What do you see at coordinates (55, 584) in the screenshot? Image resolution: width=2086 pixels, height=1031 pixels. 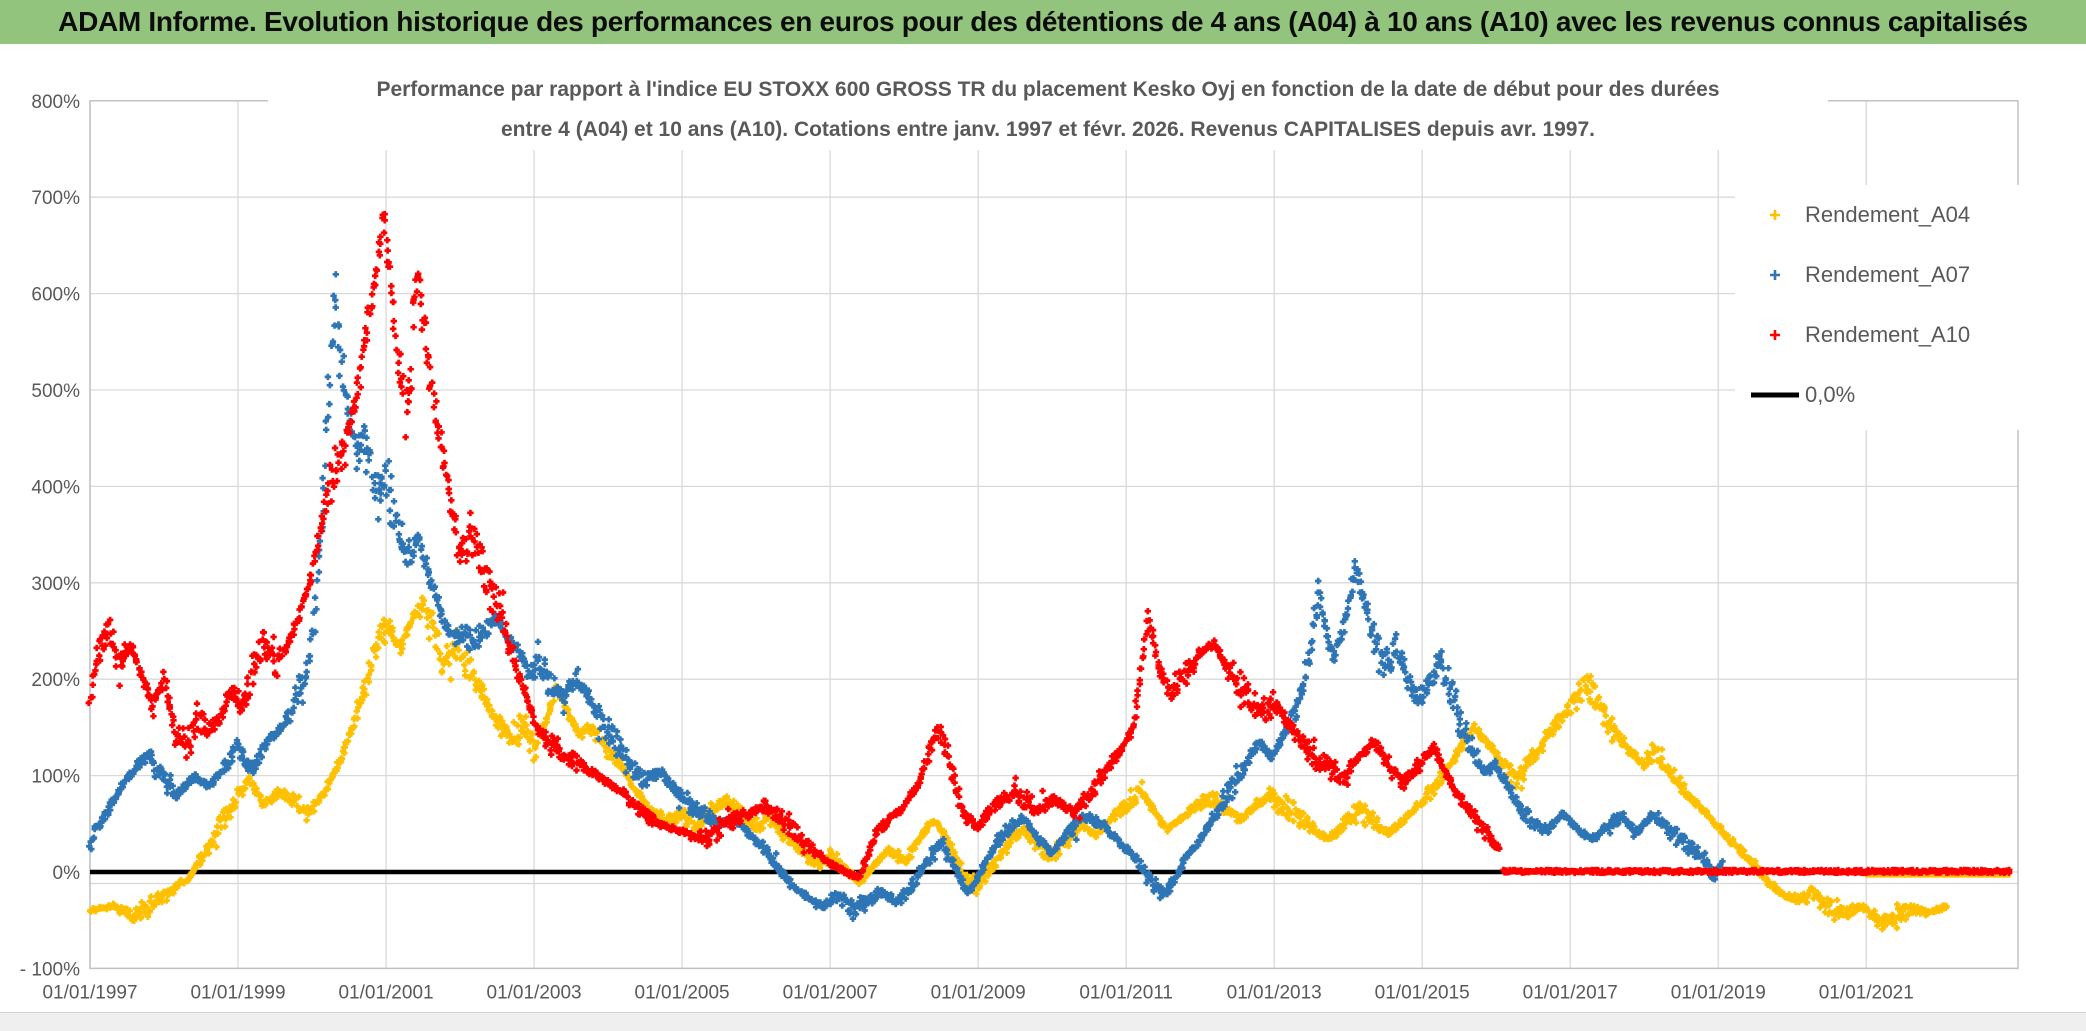 I see `y-axis-tick-label: 300%` at bounding box center [55, 584].